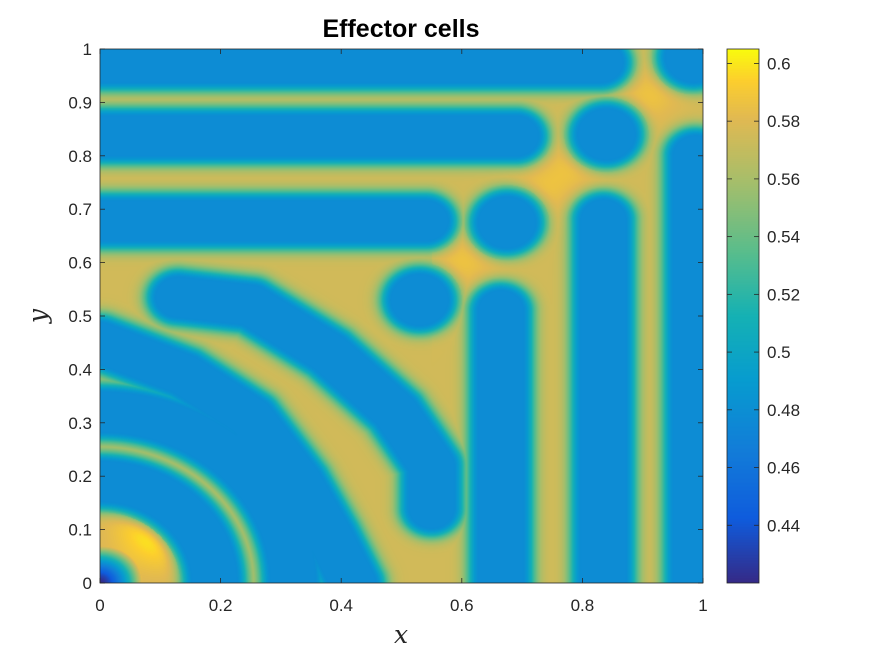 The image size is (875, 656). Describe the element at coordinates (80, 102) in the screenshot. I see `y-tick-label: 0.9` at that location.